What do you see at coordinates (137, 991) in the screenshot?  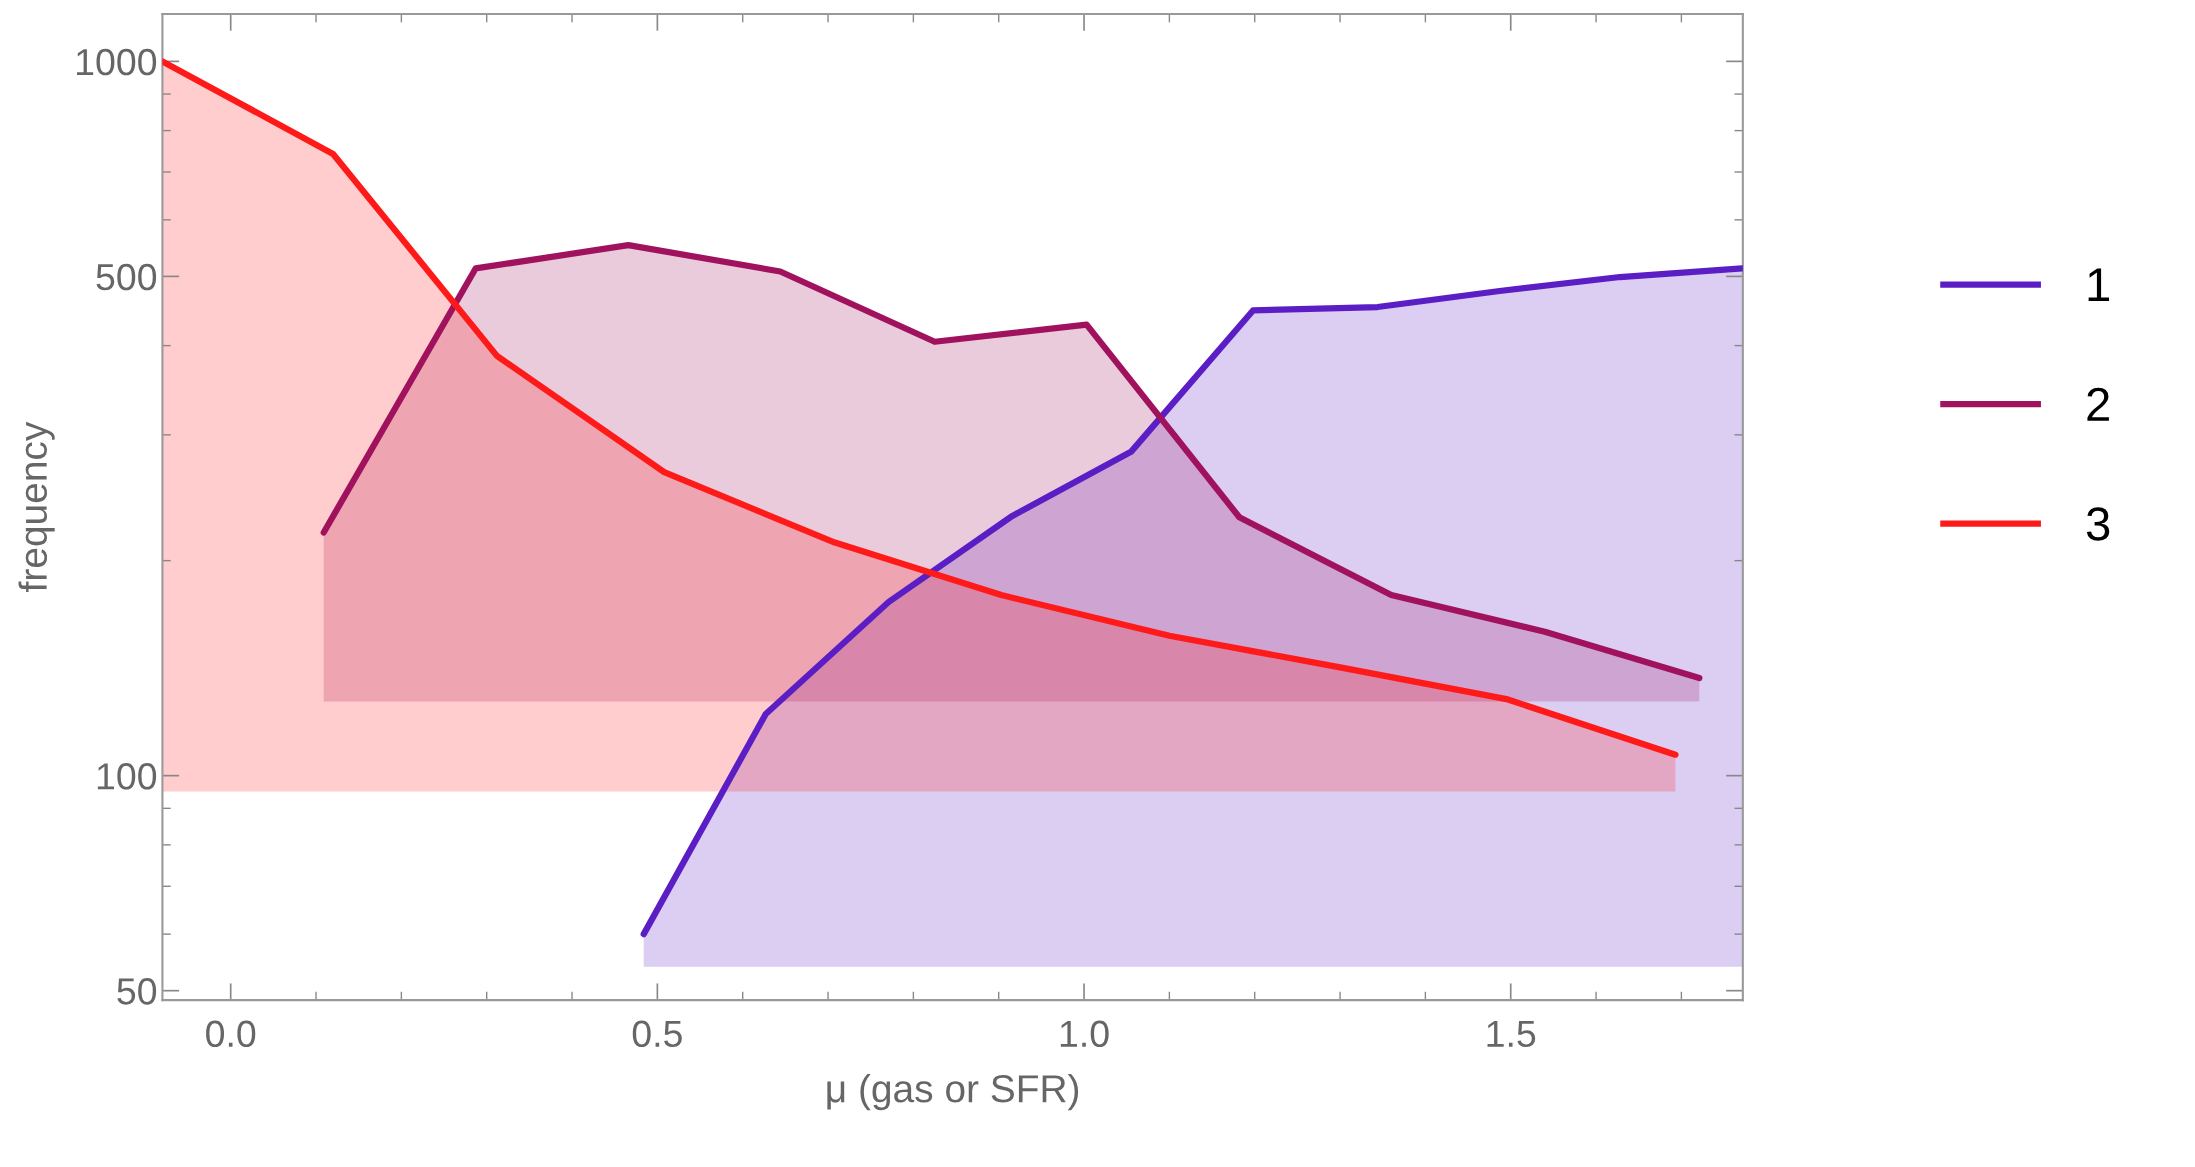 I see `y-tick-label: 50` at bounding box center [137, 991].